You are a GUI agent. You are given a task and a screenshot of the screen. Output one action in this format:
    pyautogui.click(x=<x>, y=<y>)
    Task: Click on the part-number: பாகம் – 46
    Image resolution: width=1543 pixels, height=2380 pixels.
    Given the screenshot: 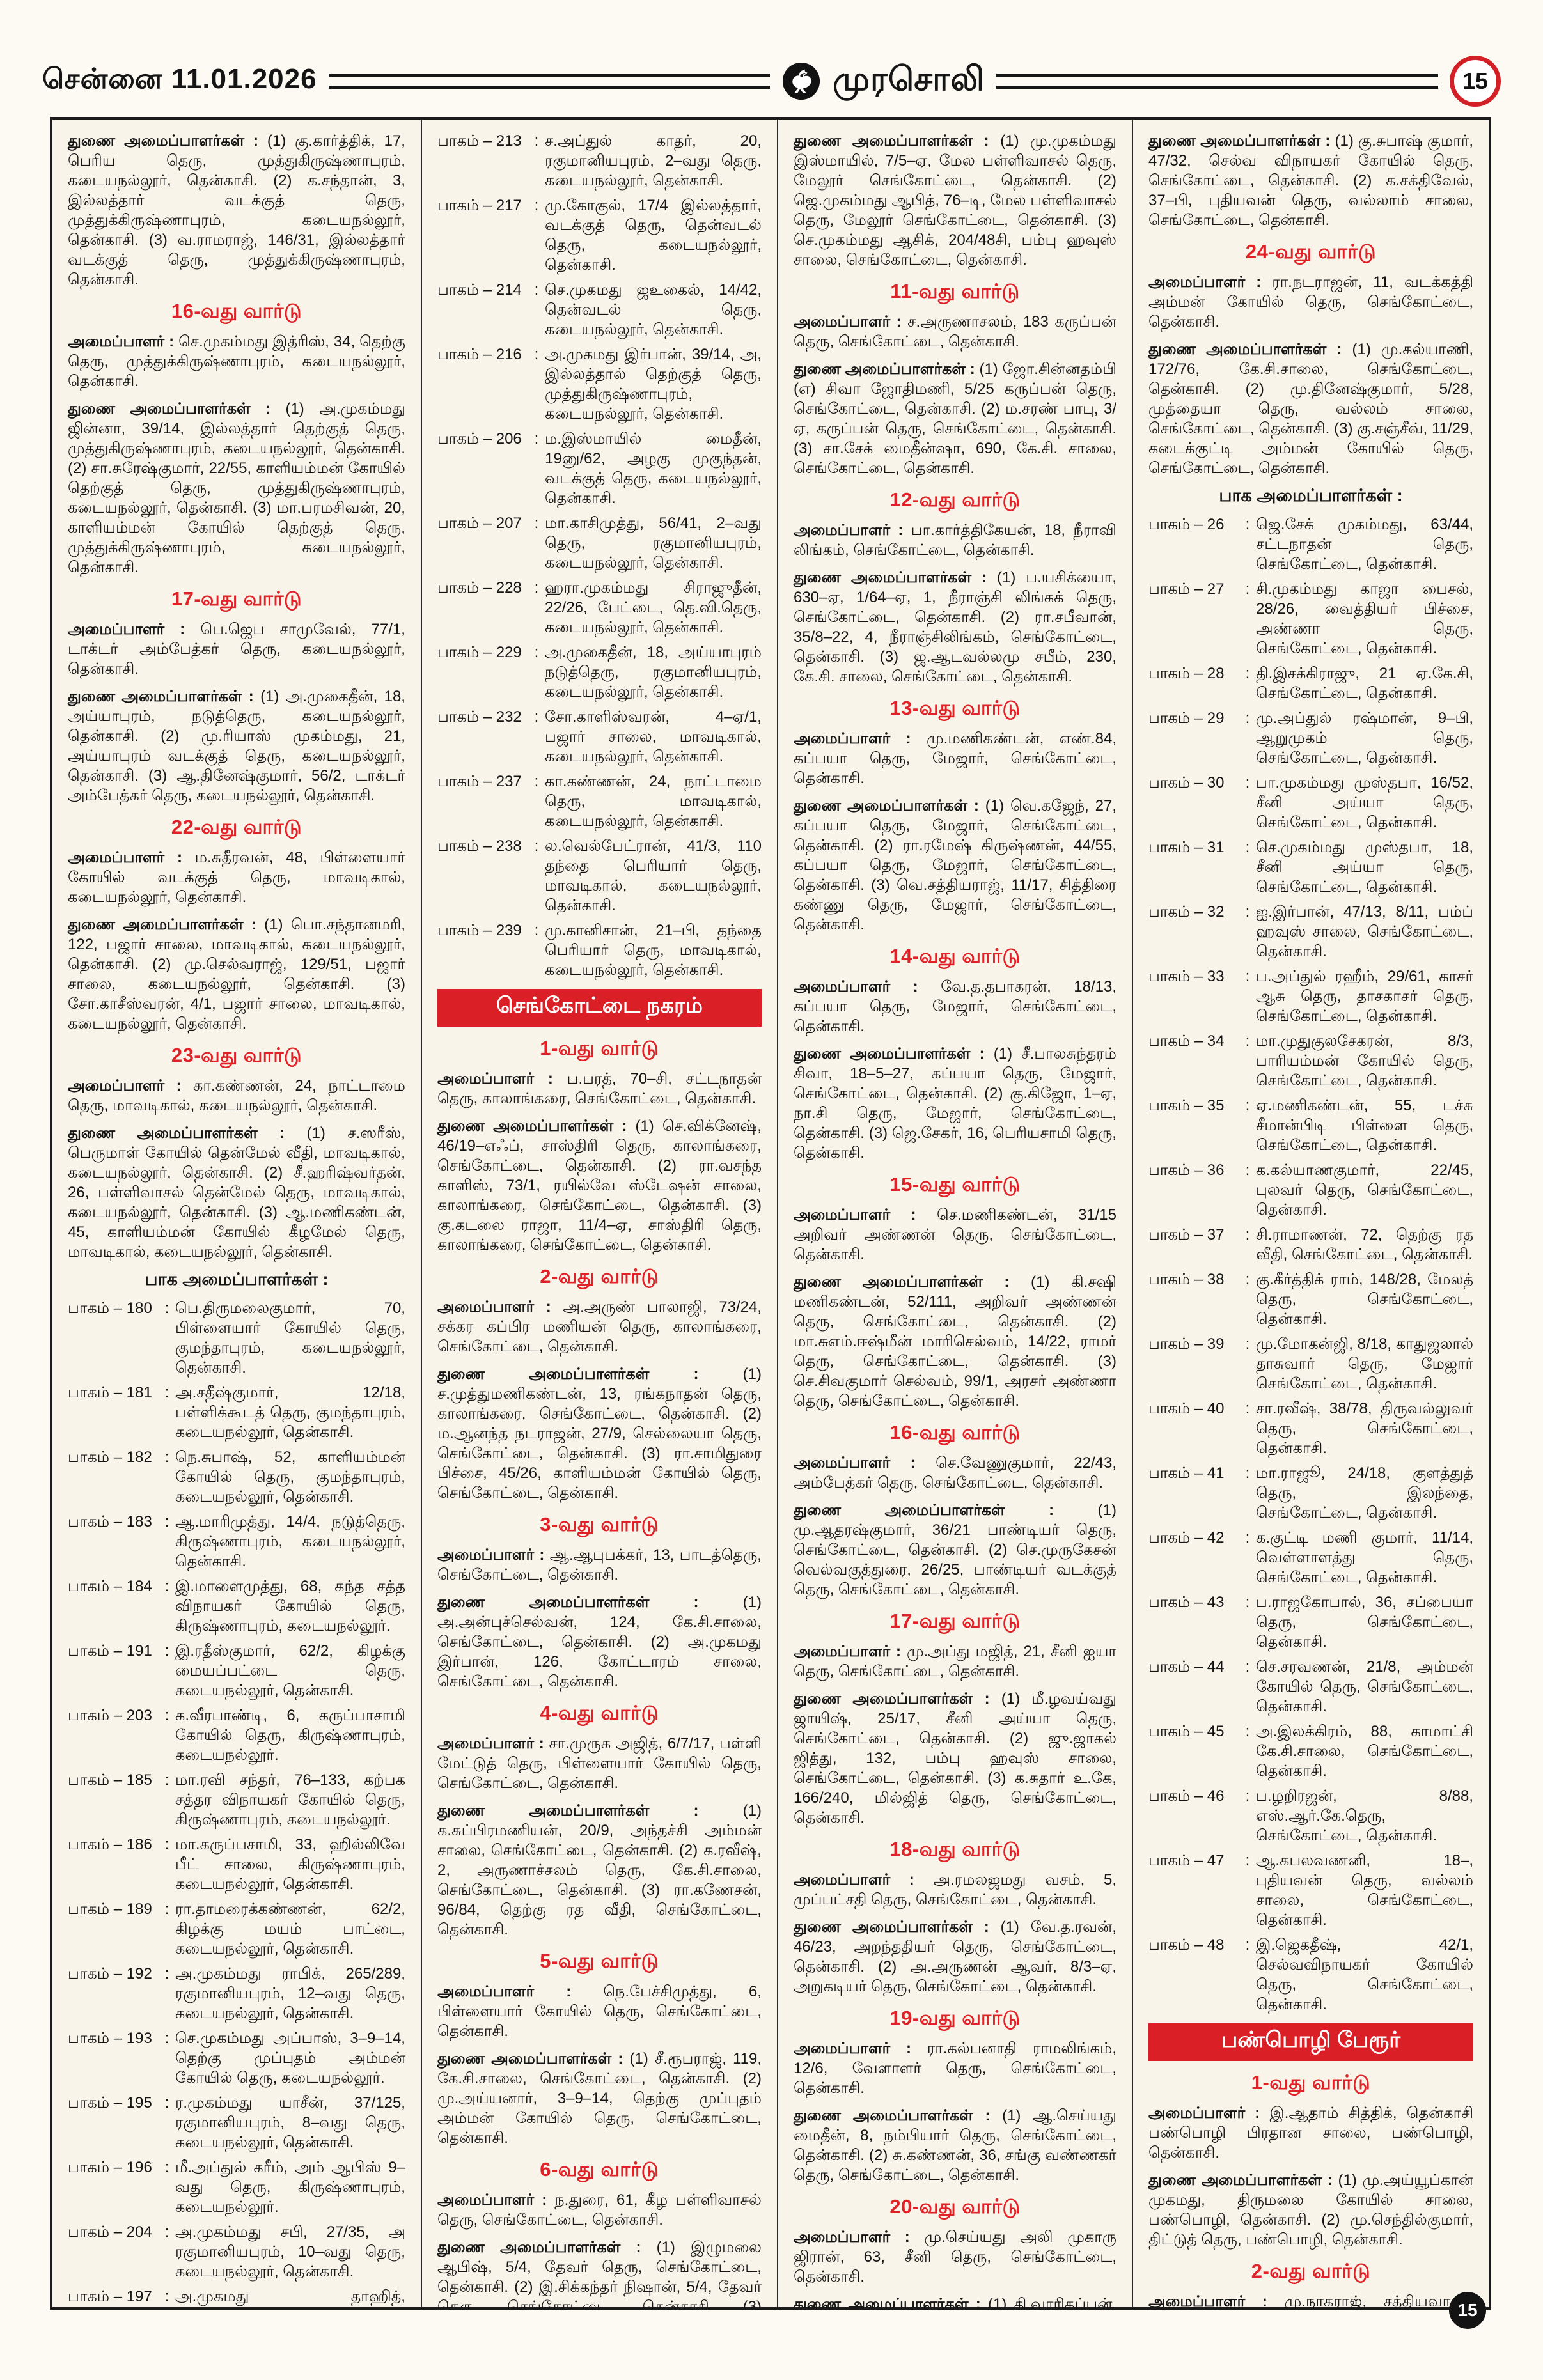 What is the action you would take?
    pyautogui.click(x=1186, y=1796)
    